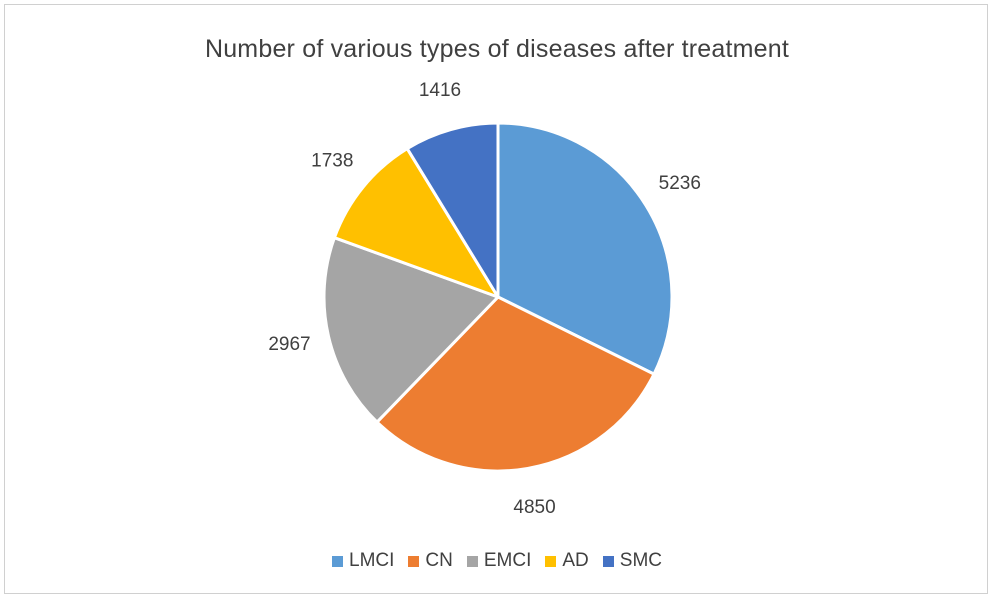 The image size is (992, 598). Describe the element at coordinates (411, 330) in the screenshot. I see `pie-slice-emci` at that location.